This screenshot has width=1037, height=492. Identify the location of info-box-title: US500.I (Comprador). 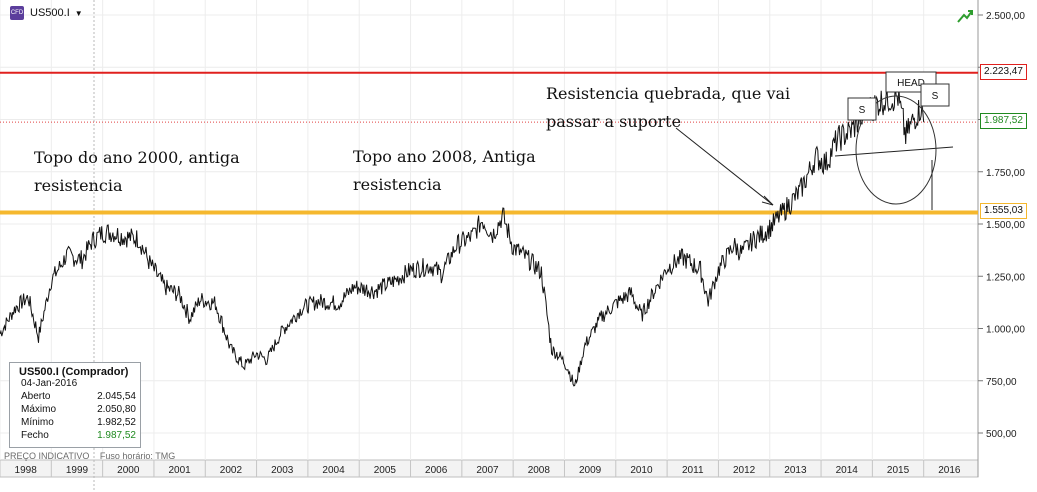
(74, 372).